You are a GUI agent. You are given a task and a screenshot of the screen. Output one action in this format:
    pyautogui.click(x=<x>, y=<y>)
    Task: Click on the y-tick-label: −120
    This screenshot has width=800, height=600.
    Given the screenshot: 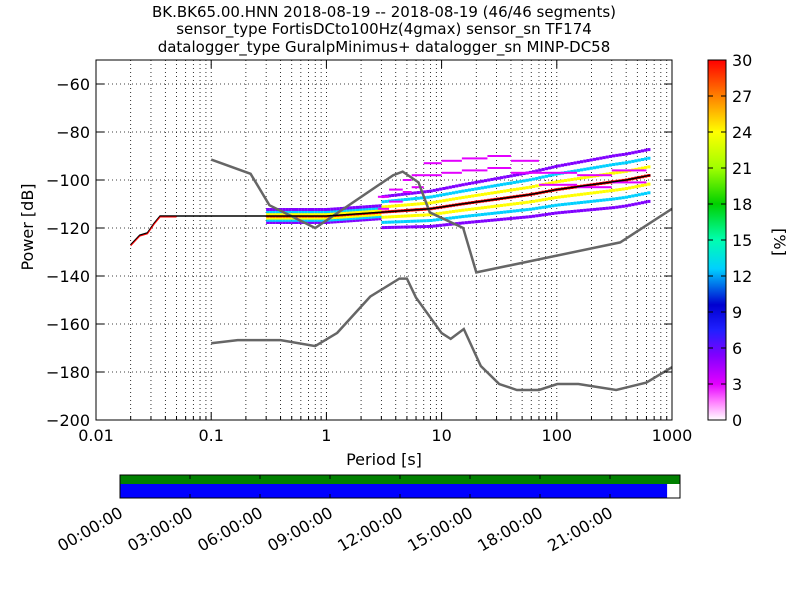 What is the action you would take?
    pyautogui.click(x=68, y=228)
    